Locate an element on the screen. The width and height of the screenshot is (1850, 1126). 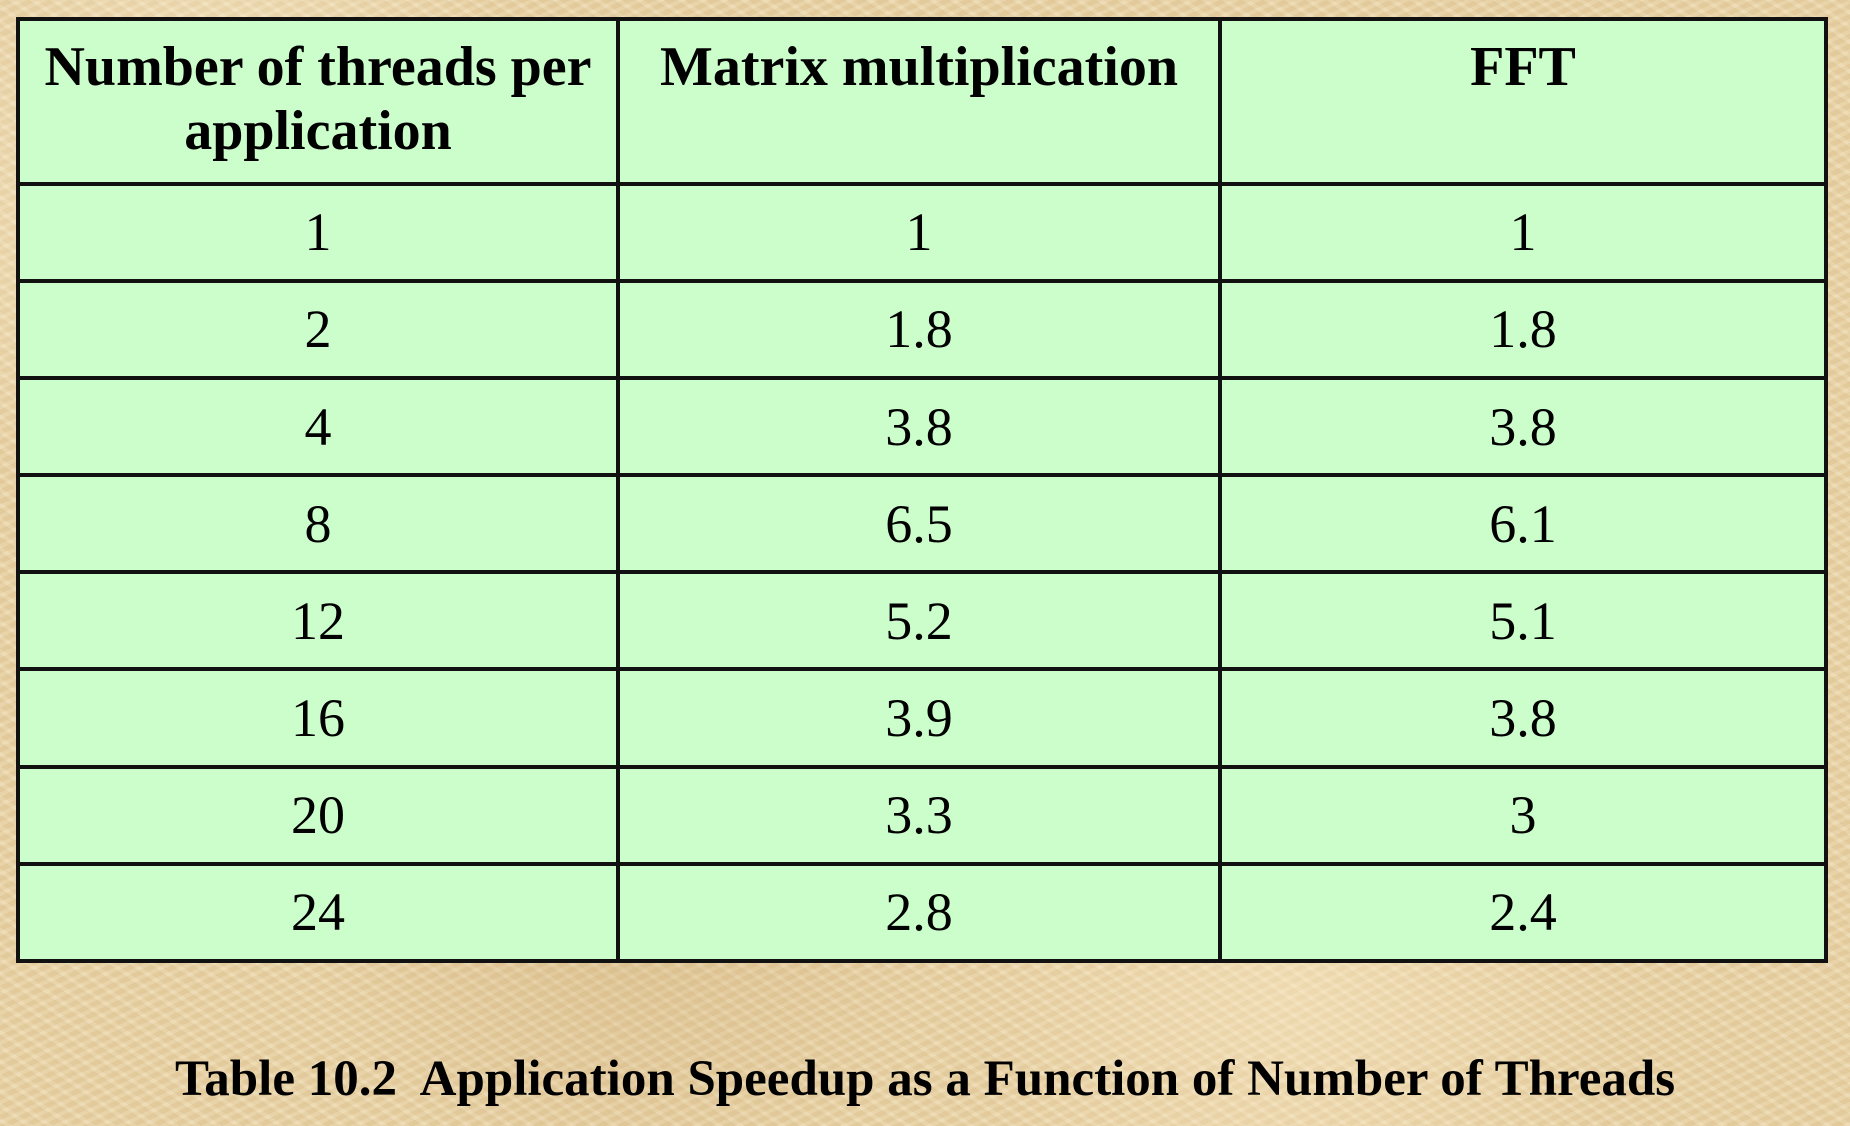
threads-cell: 24 is located at coordinates (318, 912).